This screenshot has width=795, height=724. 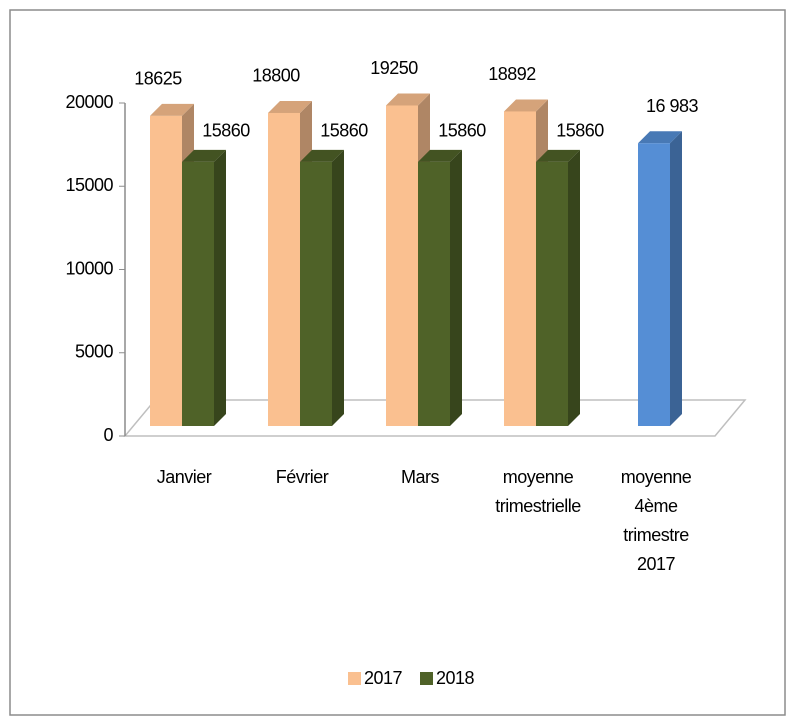 What do you see at coordinates (512, 74) in the screenshot?
I see `value-label: 18892` at bounding box center [512, 74].